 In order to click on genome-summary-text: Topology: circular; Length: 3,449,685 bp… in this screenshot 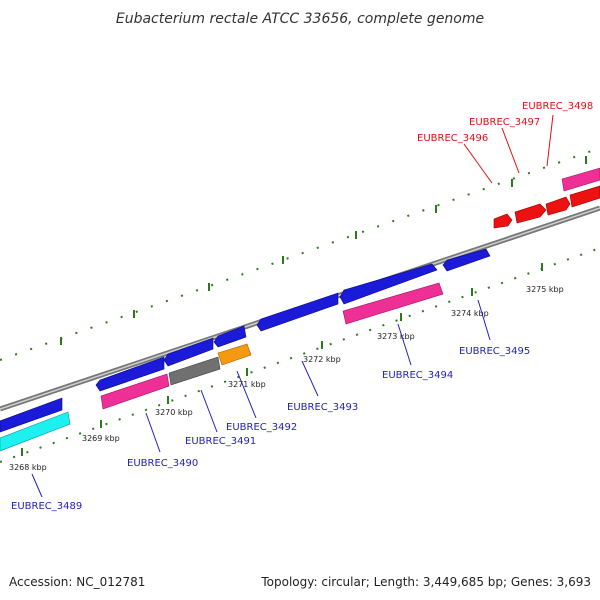, I will do `click(425, 582)`.